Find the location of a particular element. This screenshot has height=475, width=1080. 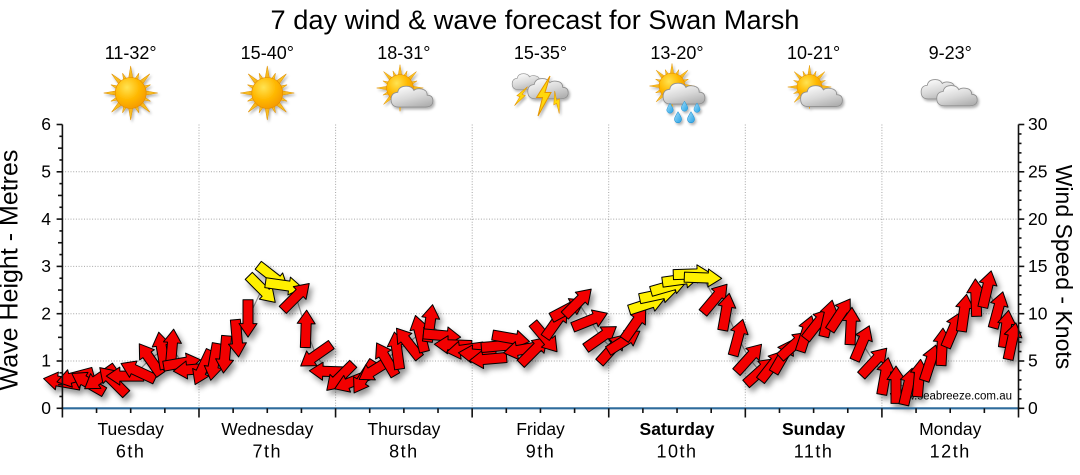

svg-text: 10th is located at coordinates (676, 452).